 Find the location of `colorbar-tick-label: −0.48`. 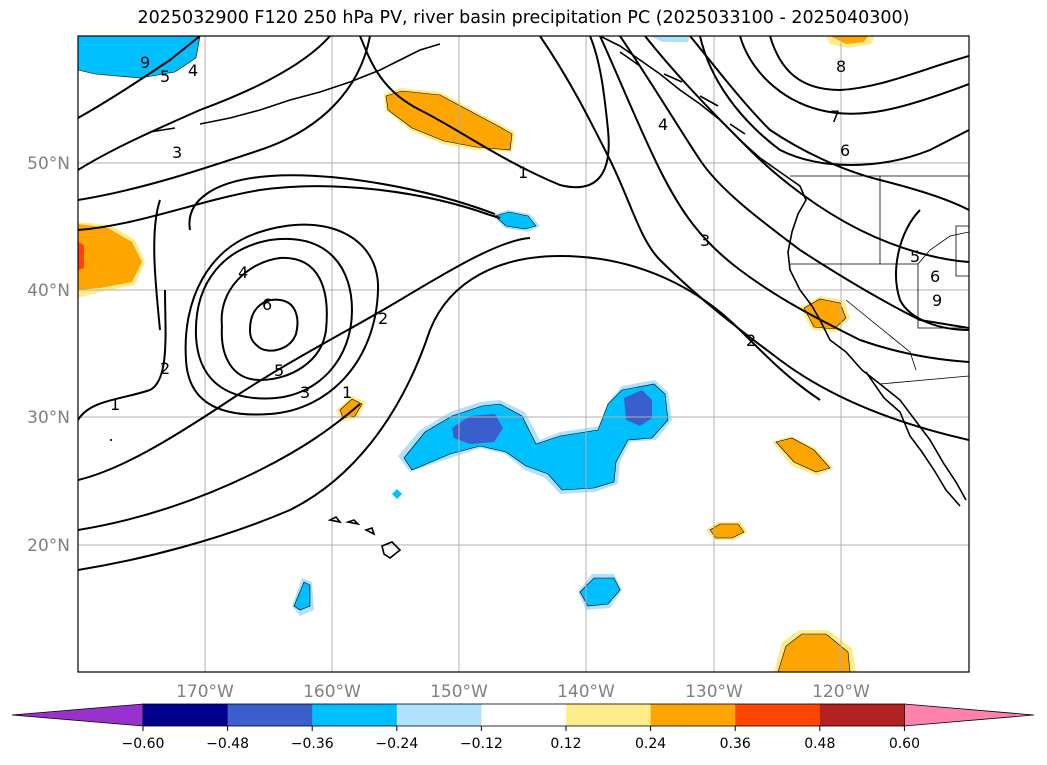

colorbar-tick-label: −0.48 is located at coordinates (227, 744).